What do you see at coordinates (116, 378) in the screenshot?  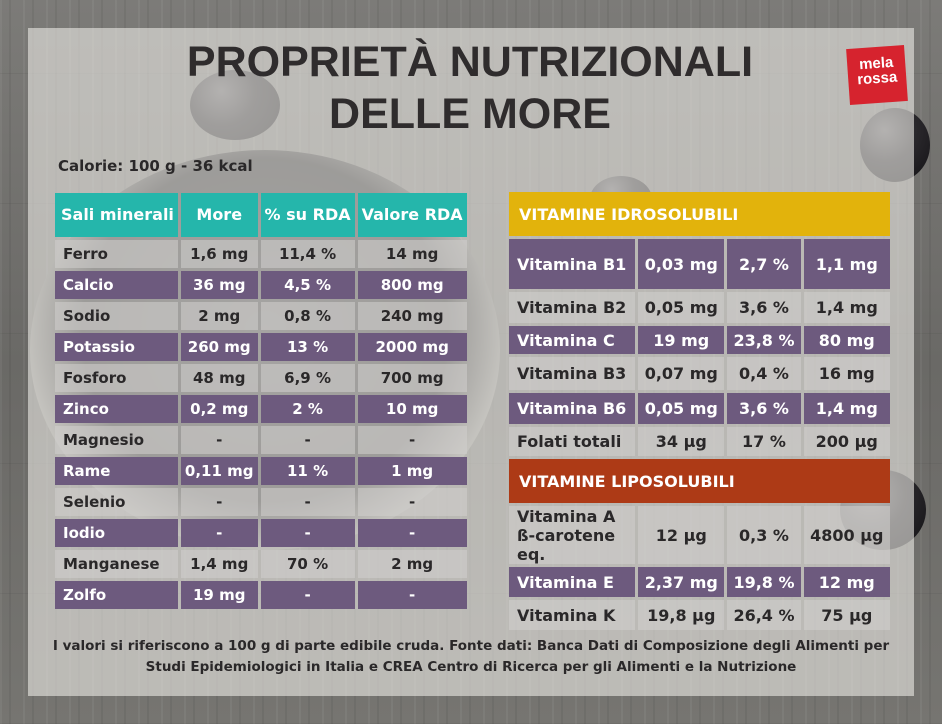 I see `row-label: Fosforo` at bounding box center [116, 378].